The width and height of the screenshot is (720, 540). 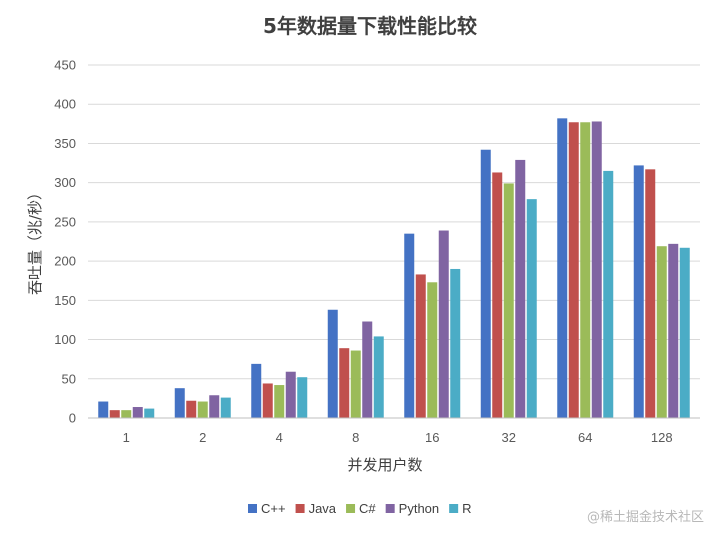 What do you see at coordinates (126, 437) in the screenshot?
I see `x-tick-label: 1` at bounding box center [126, 437].